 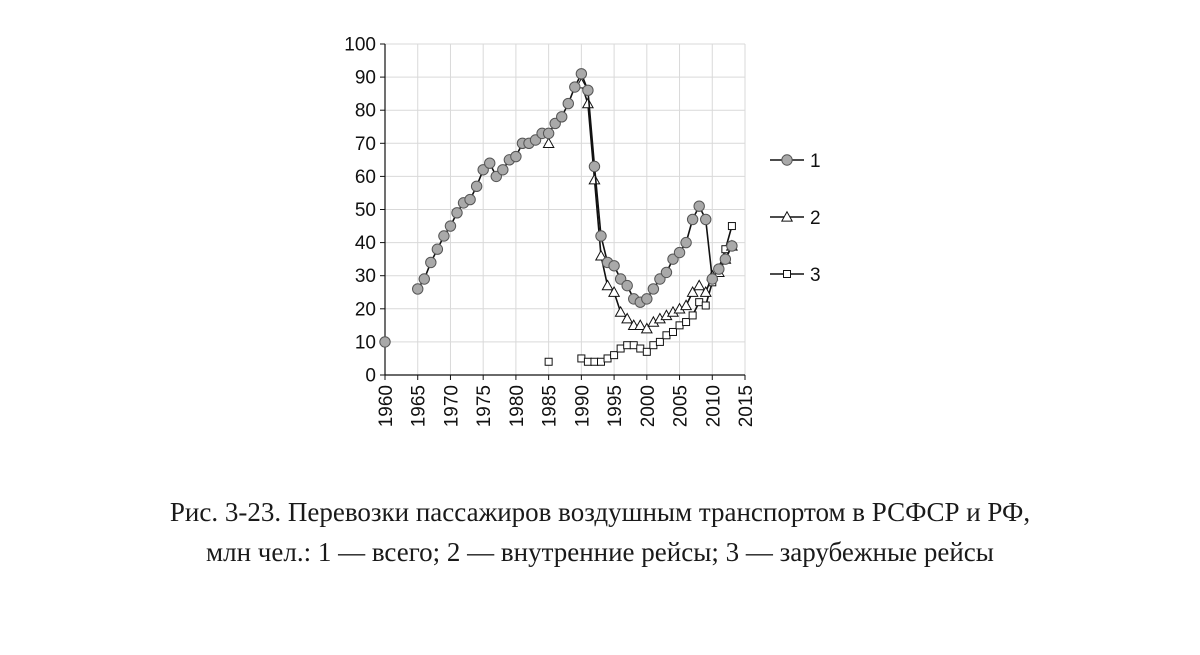 I want to click on x-tick-label: 1960, so click(x=386, y=406).